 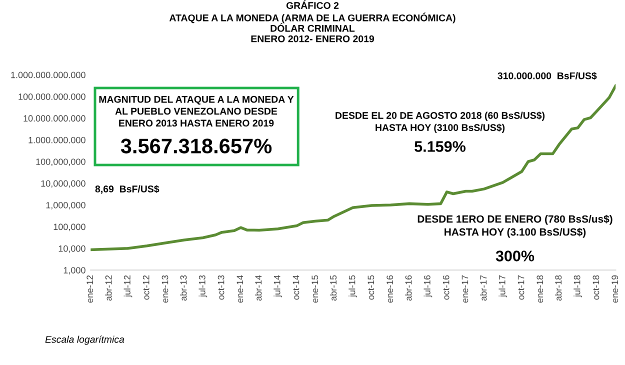 What do you see at coordinates (315, 289) in the screenshot?
I see `x-tick-label: ene-15` at bounding box center [315, 289].